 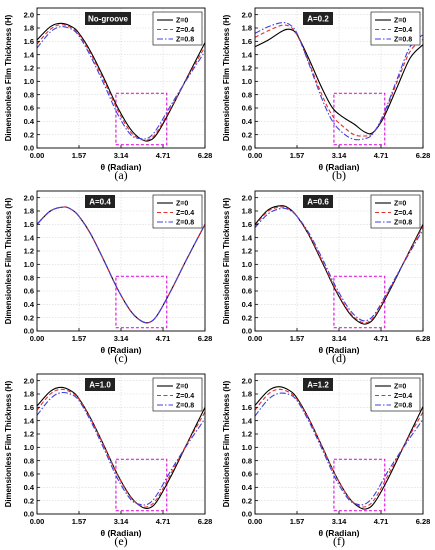 I want to click on panel-caption: (c), so click(x=120, y=358).